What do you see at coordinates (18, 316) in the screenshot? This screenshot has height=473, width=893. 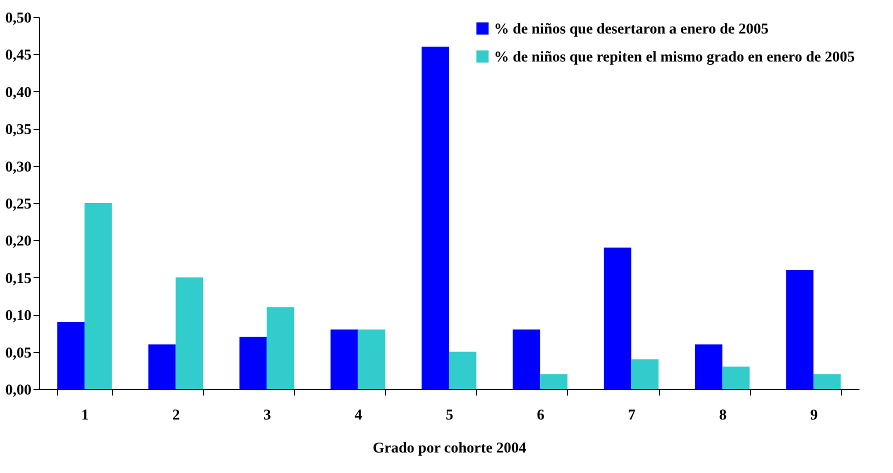 I see `y-tick-label: 0,10` at bounding box center [18, 316].